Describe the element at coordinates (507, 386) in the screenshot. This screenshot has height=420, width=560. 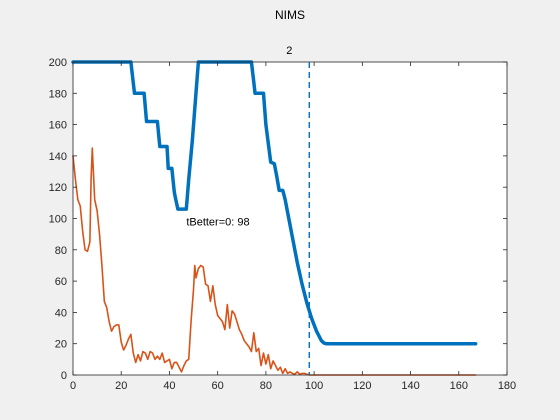
I see `x-tick-label: 180` at that location.